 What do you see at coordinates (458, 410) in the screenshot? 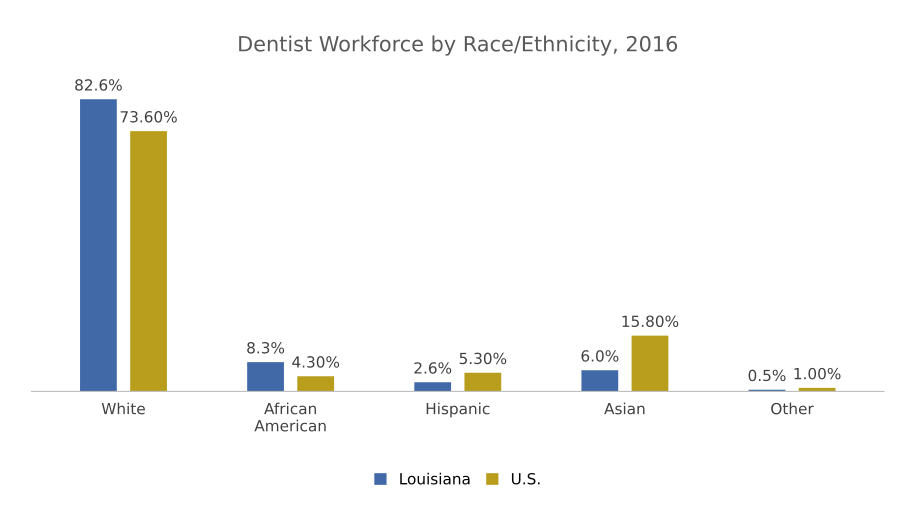
I see `x-tick-label: Hispanic` at bounding box center [458, 410].